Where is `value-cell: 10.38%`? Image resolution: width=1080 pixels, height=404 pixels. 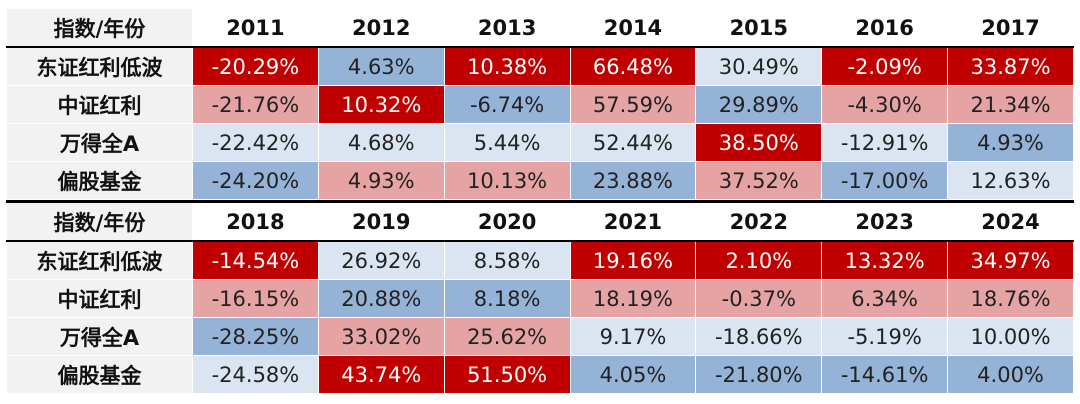 value-cell: 10.38% is located at coordinates (507, 66).